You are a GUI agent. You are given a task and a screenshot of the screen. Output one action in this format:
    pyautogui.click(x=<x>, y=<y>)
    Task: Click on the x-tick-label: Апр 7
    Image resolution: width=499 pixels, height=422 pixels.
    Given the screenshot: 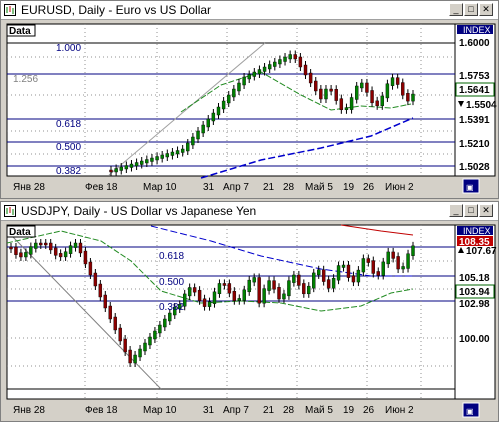 What is the action you would take?
    pyautogui.click(x=236, y=410)
    